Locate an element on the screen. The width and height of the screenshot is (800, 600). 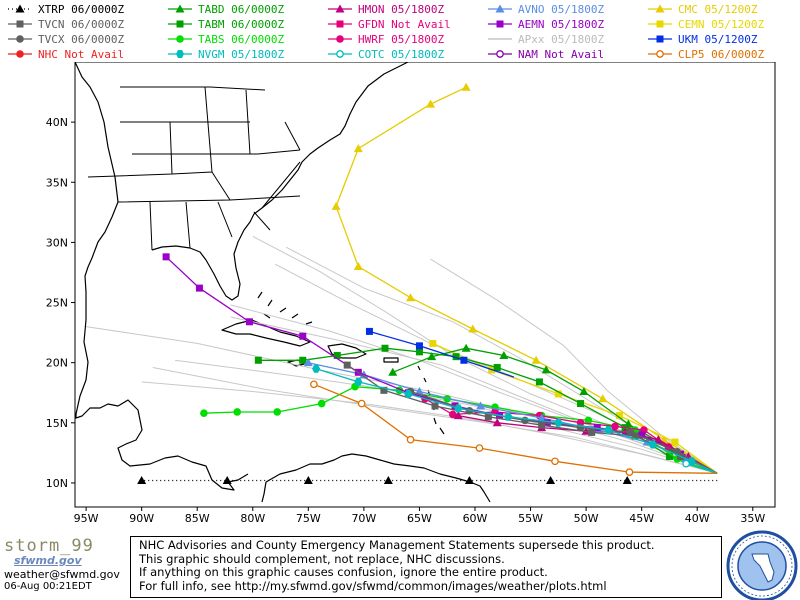
lon-tick-label: 35W is located at coordinates (752, 517).